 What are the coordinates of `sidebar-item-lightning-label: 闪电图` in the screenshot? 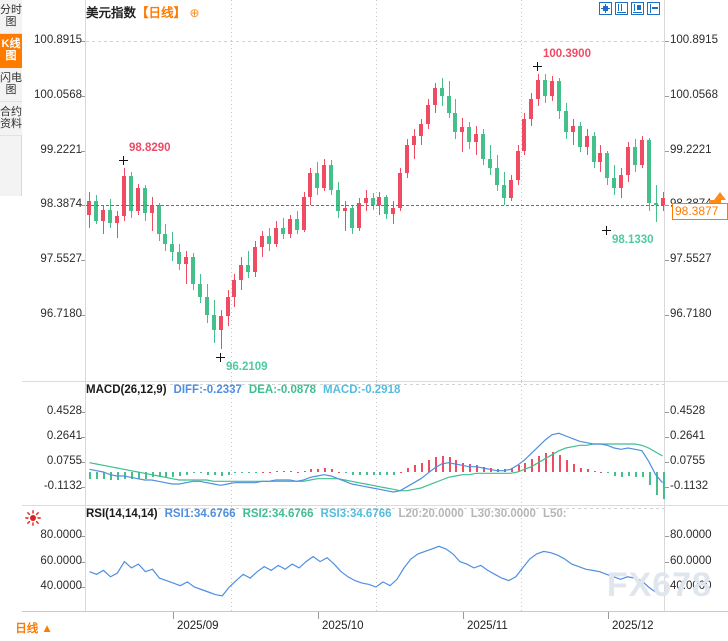 It's located at (11, 84).